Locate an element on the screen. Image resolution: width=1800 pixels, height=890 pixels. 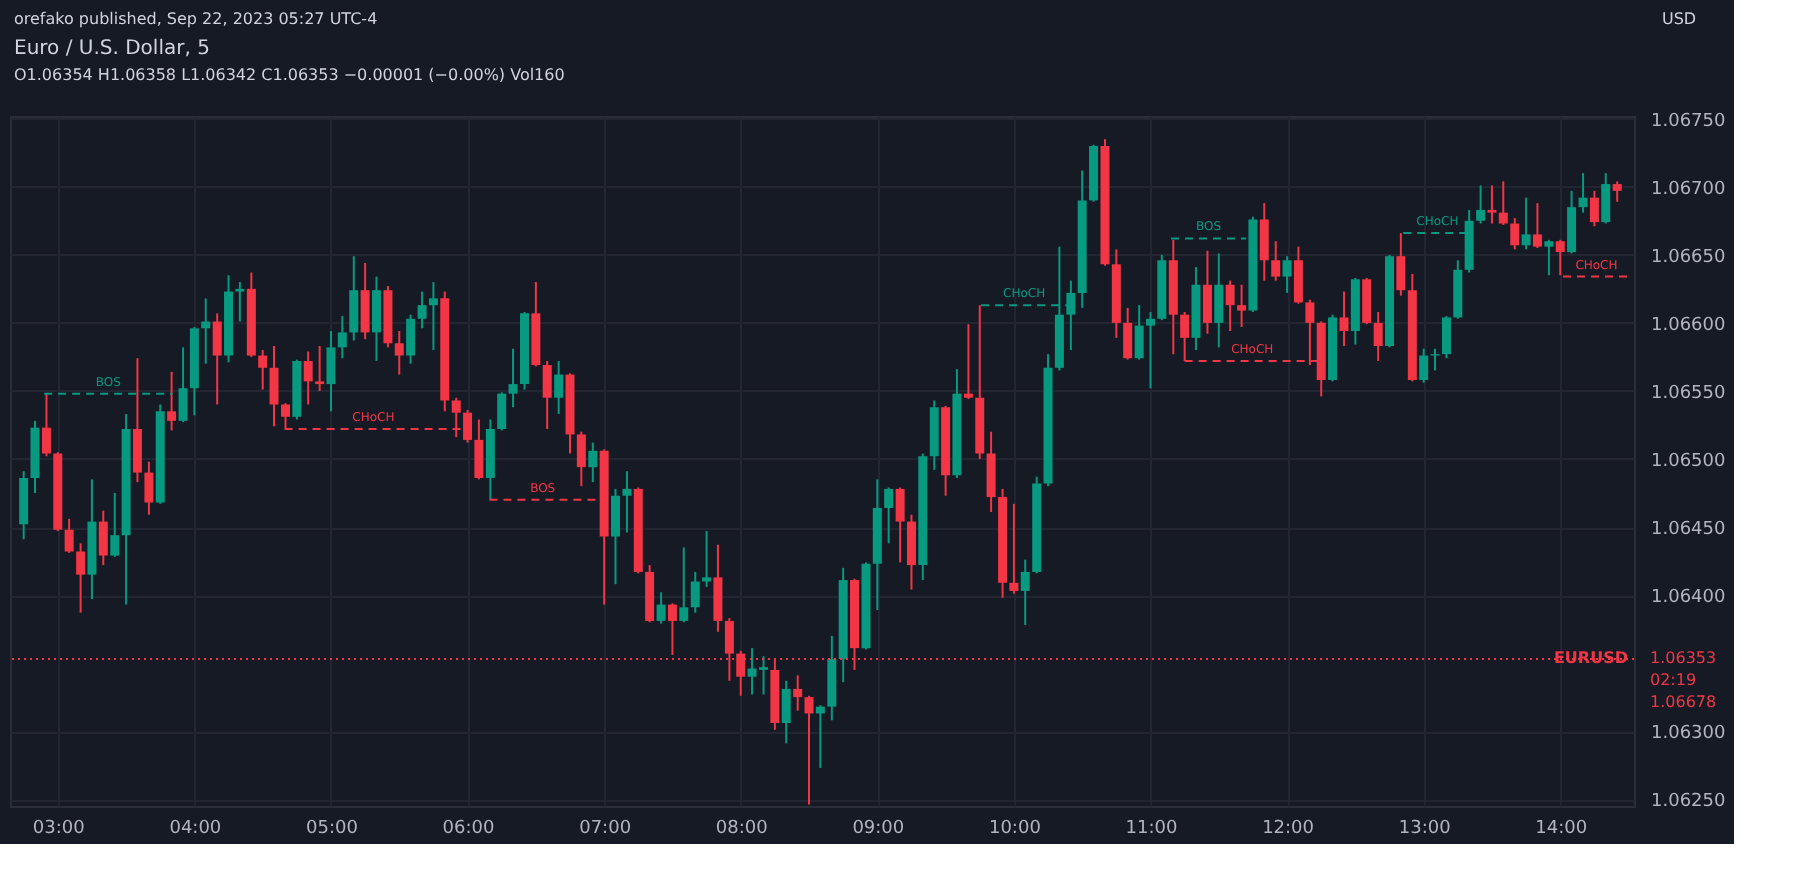
ref-line-label: EURUSD is located at coordinates (1591, 658).